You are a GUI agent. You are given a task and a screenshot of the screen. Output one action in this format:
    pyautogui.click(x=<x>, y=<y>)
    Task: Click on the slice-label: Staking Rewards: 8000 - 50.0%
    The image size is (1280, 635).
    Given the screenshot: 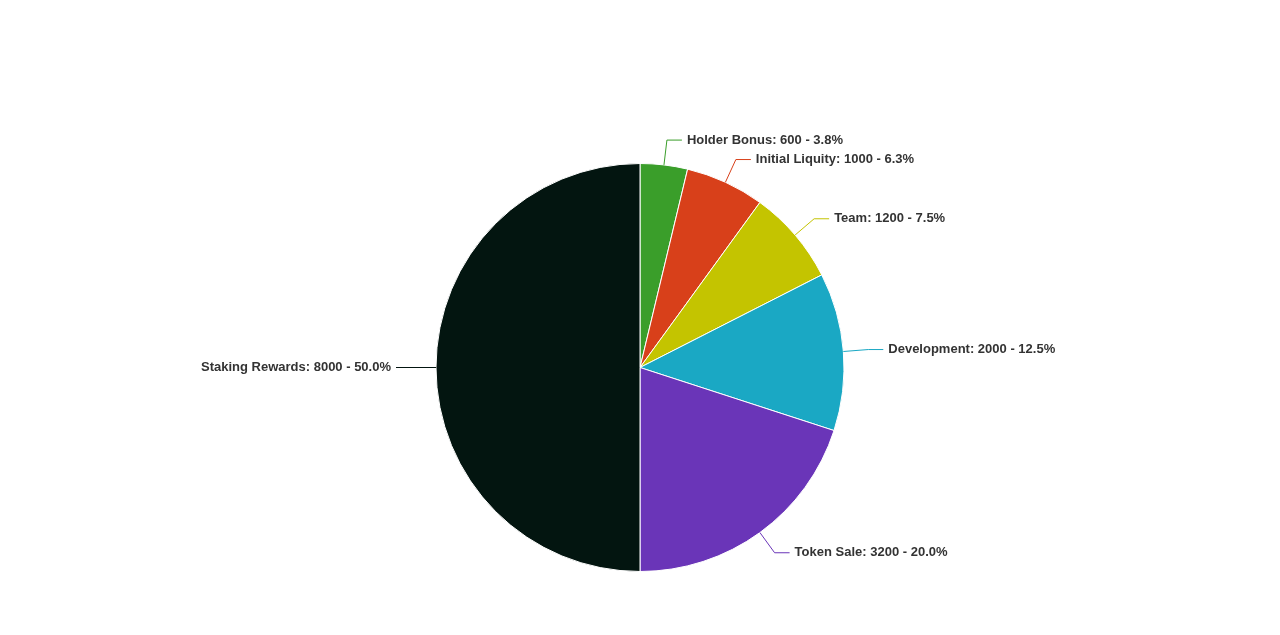 What is the action you would take?
    pyautogui.click(x=296, y=367)
    